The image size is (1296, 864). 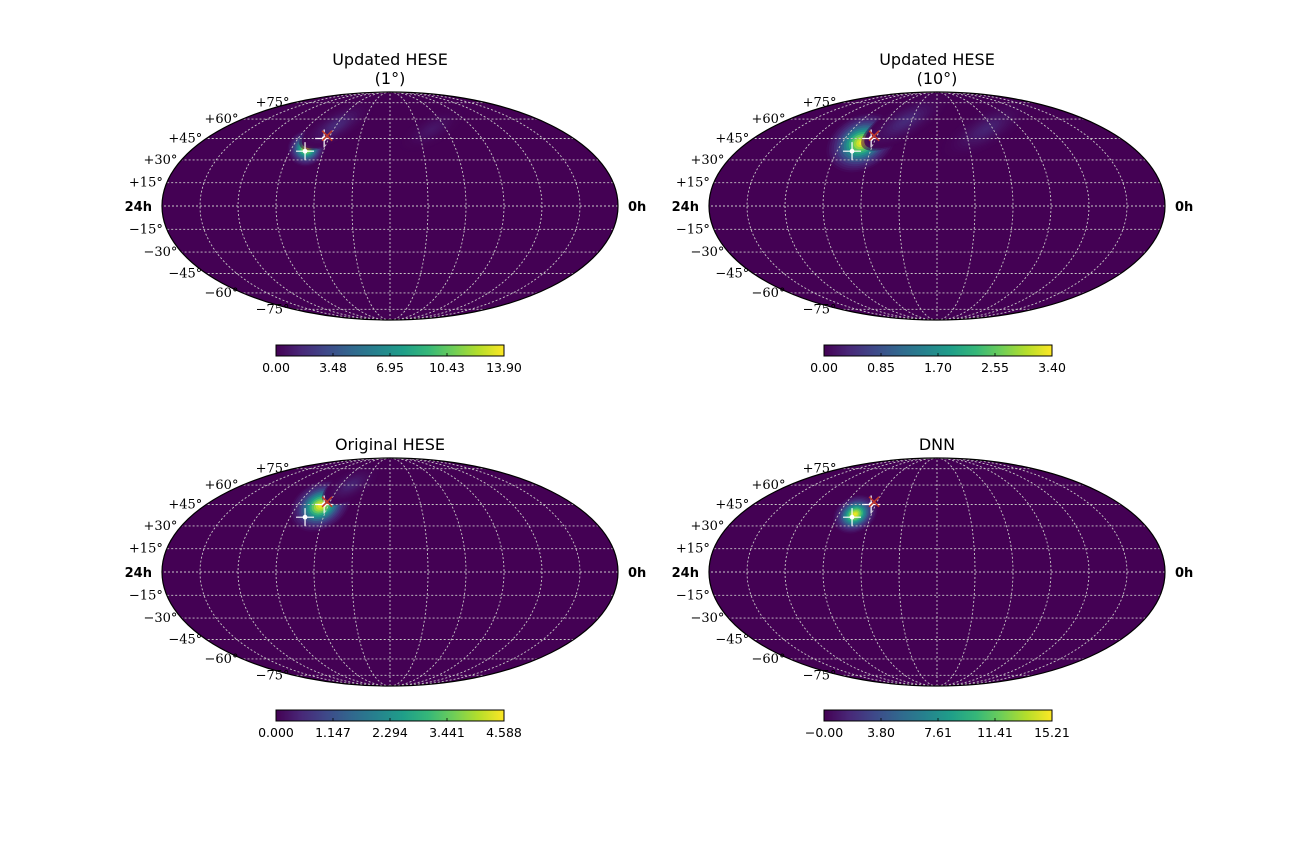 I want to click on colorbar: 0.00 3.48 6.95 10.43 13.90, so click(x=392, y=359).